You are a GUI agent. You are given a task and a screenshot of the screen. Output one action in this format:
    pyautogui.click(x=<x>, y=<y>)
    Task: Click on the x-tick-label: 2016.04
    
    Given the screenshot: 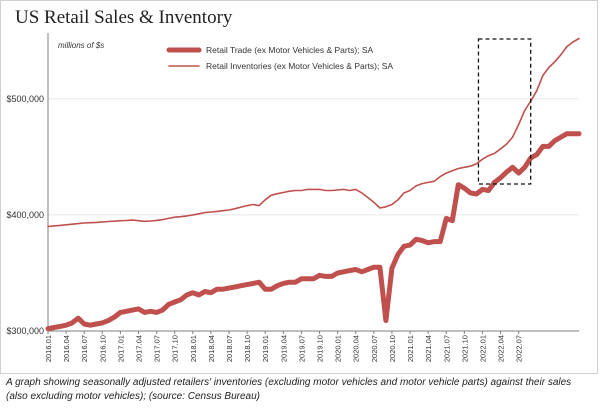 What is the action you would take?
    pyautogui.click(x=66, y=348)
    